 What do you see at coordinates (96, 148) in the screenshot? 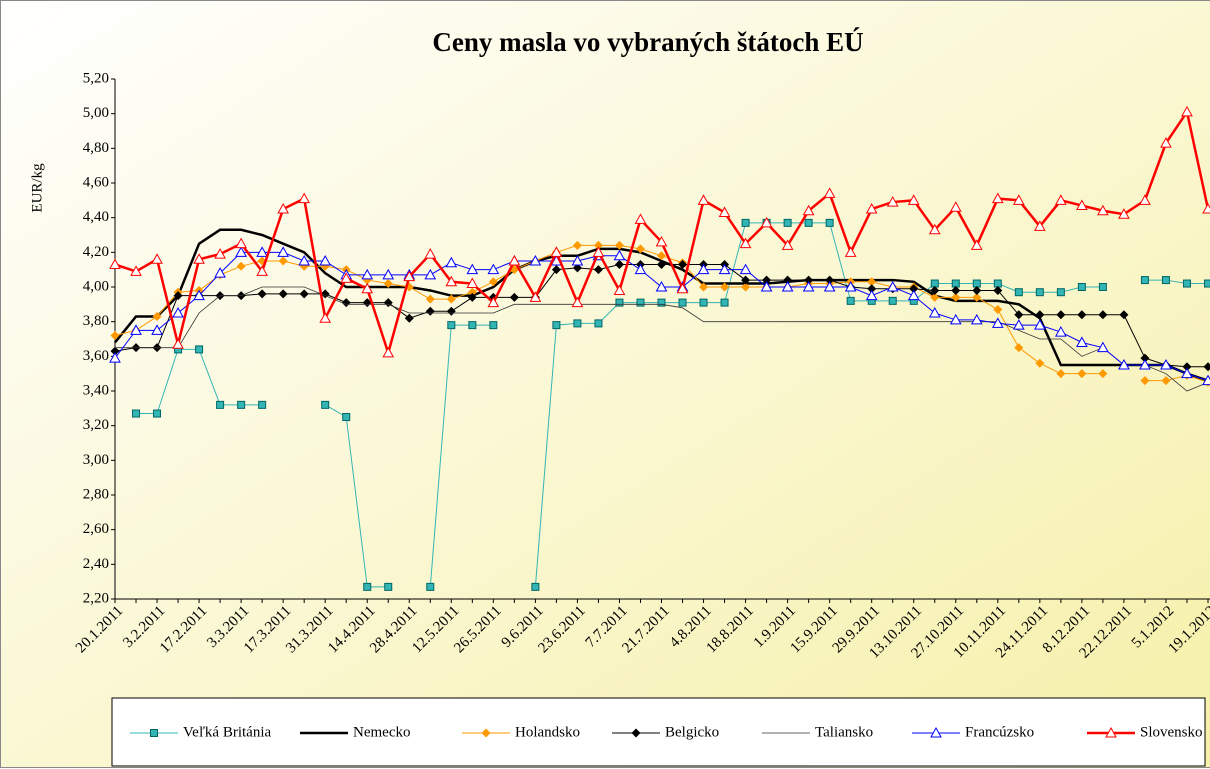
I see `y-tick-label: 4,80` at bounding box center [96, 148].